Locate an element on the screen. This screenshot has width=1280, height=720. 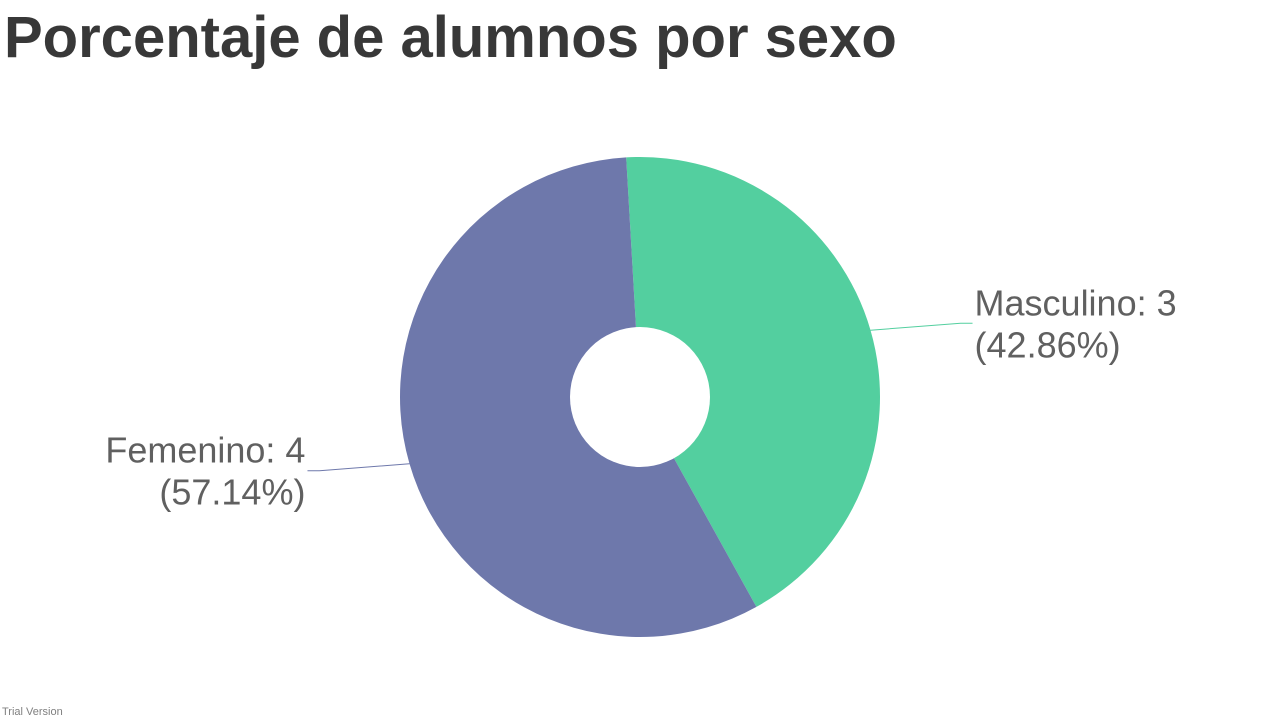
slice-label-masculino: Masculino: 3 (42.86%) is located at coordinates (1076, 323).